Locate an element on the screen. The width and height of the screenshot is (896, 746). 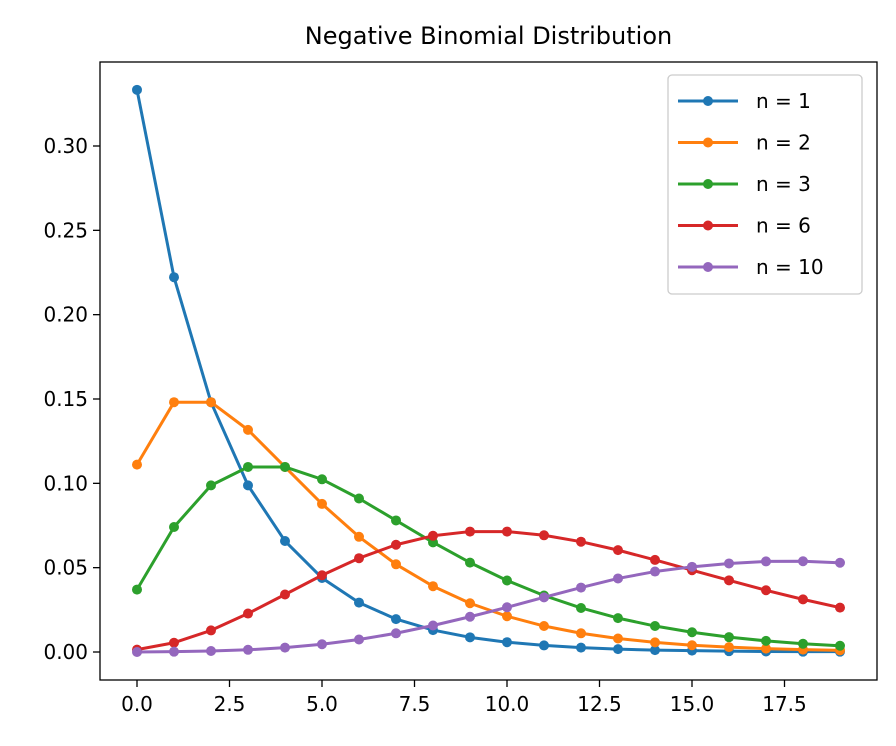
y-axis: 0.00 0.05 0.10 0.15 0.20 0.25 0.30 is located at coordinates (71, 399).